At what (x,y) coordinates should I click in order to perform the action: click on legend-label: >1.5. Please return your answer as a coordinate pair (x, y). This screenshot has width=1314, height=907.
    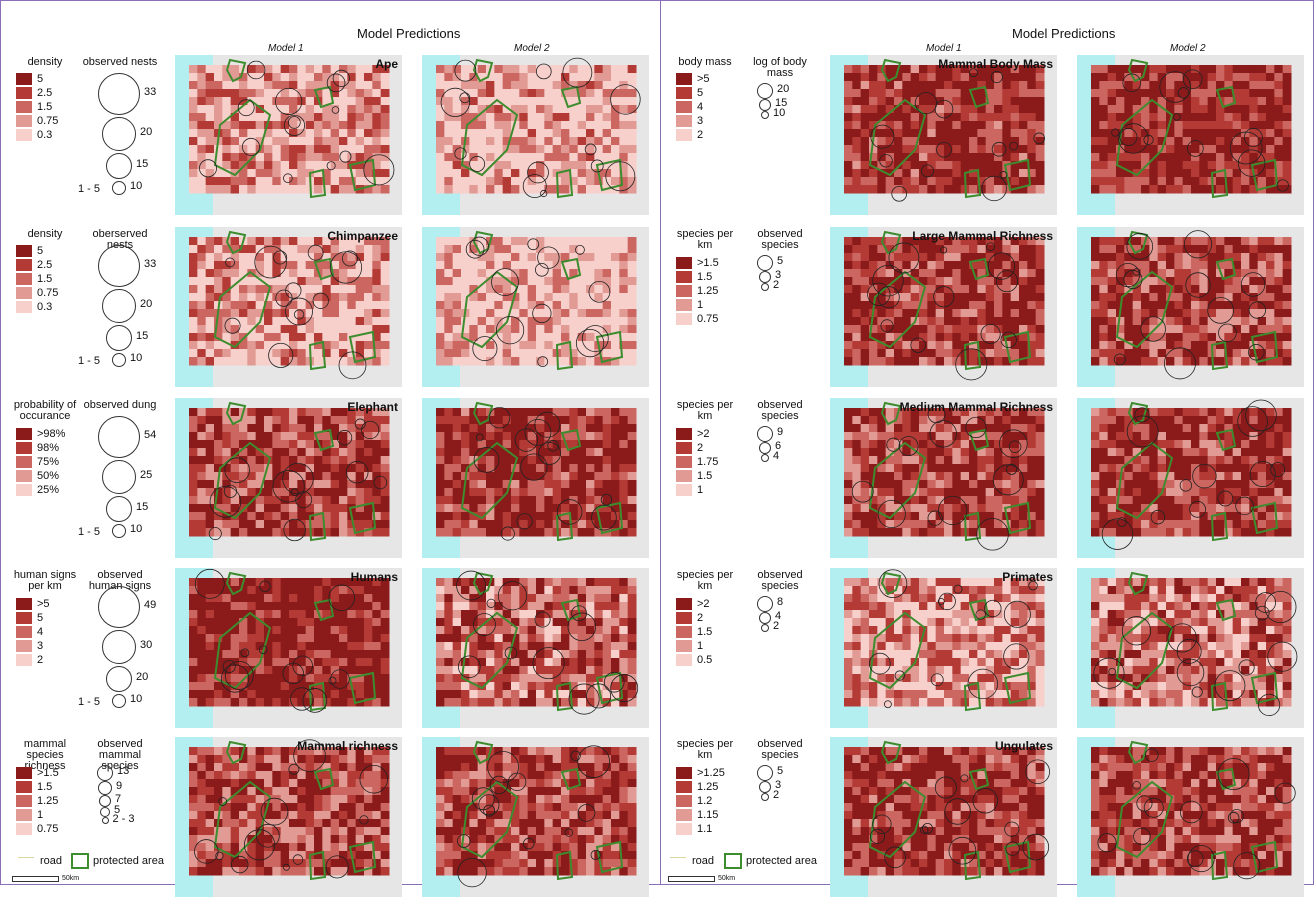
    Looking at the image, I should click on (708, 263).